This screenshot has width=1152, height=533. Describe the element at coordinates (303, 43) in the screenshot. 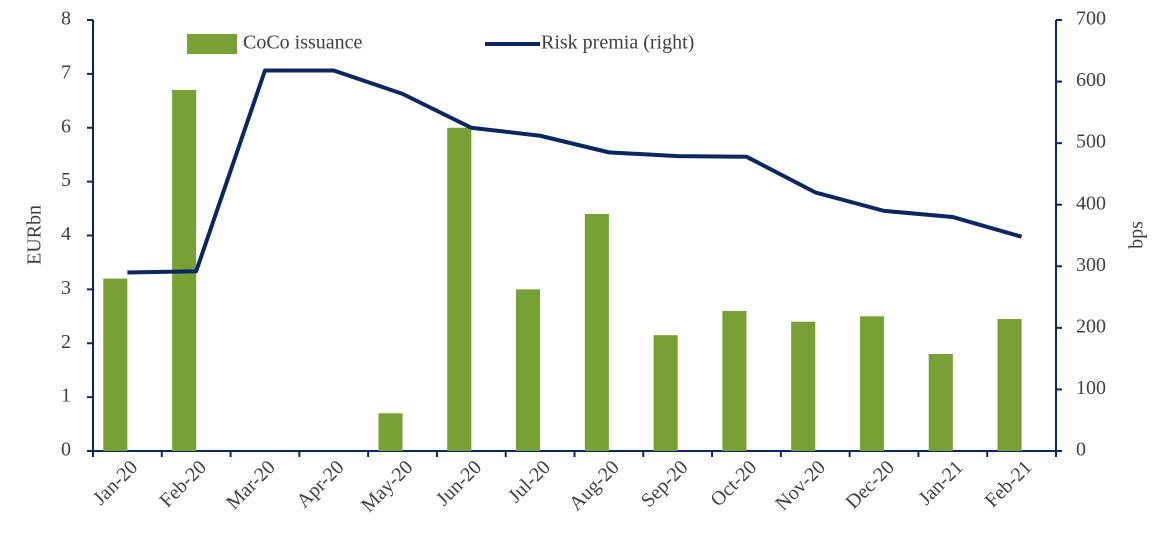

I see `legend-label: CoCo issuance` at that location.